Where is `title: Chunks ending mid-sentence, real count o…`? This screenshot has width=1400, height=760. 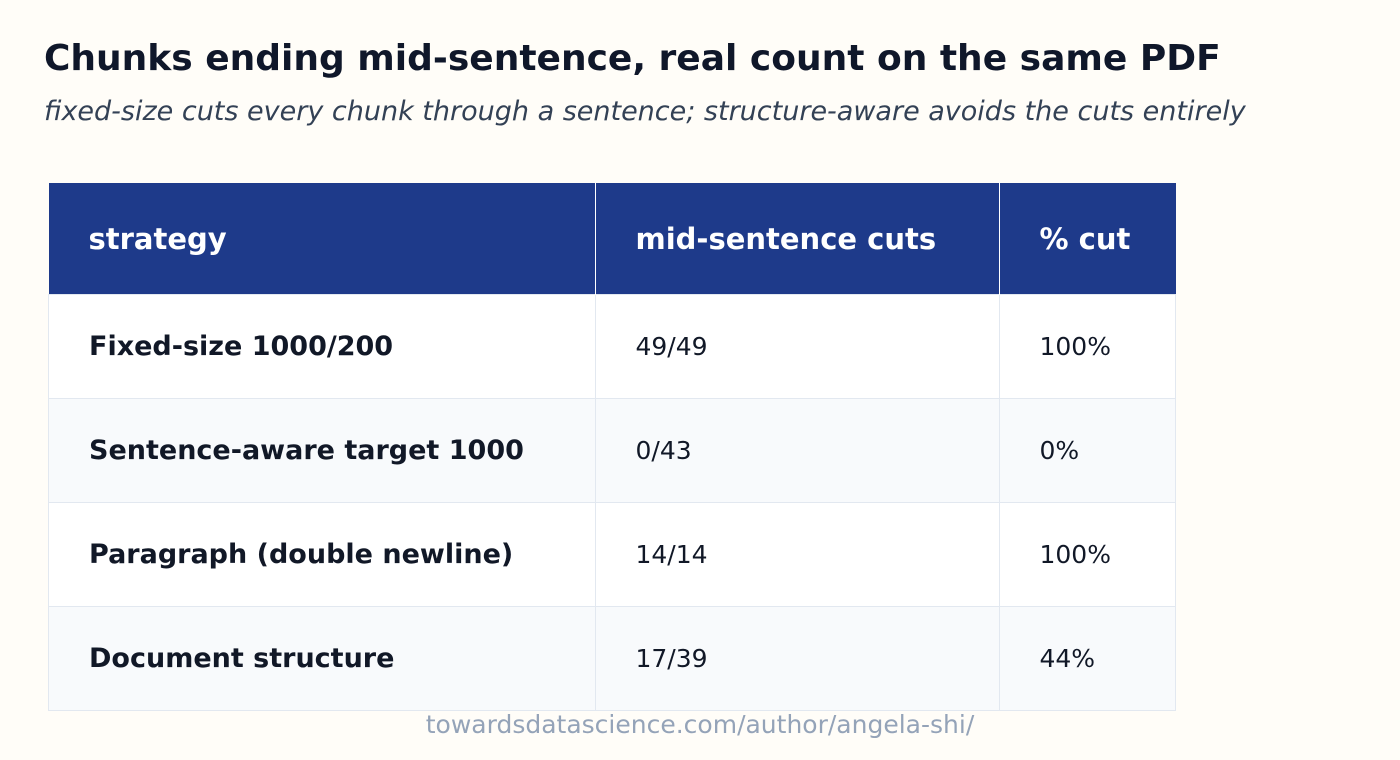
title: Chunks ending mid-sentence, real count o… is located at coordinates (632, 58).